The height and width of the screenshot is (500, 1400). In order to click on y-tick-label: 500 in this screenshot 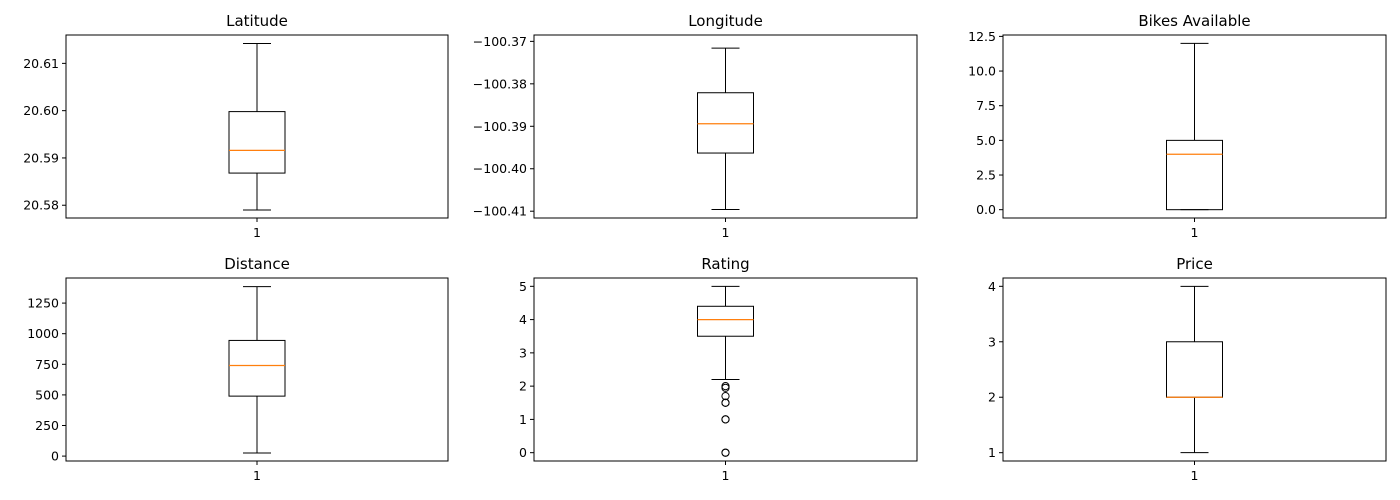, I will do `click(47, 394)`.